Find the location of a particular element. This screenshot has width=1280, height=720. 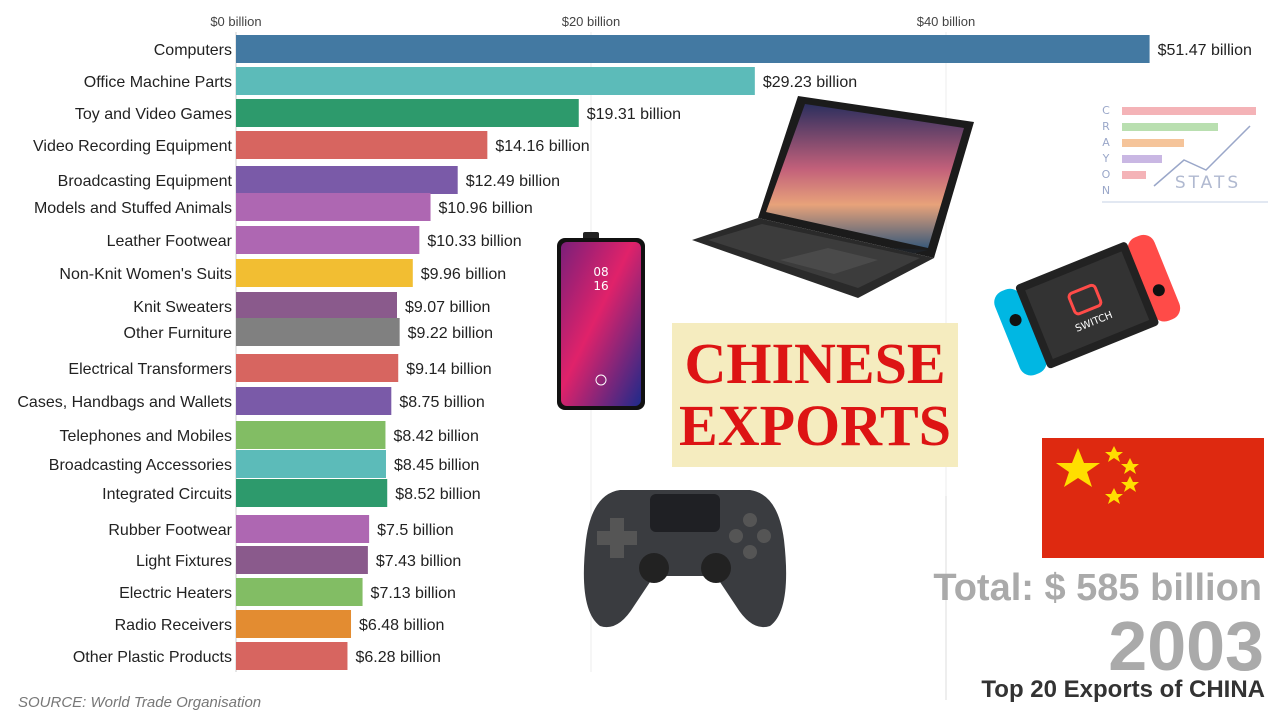

value-label: $9.22 billion is located at coordinates (450, 333).